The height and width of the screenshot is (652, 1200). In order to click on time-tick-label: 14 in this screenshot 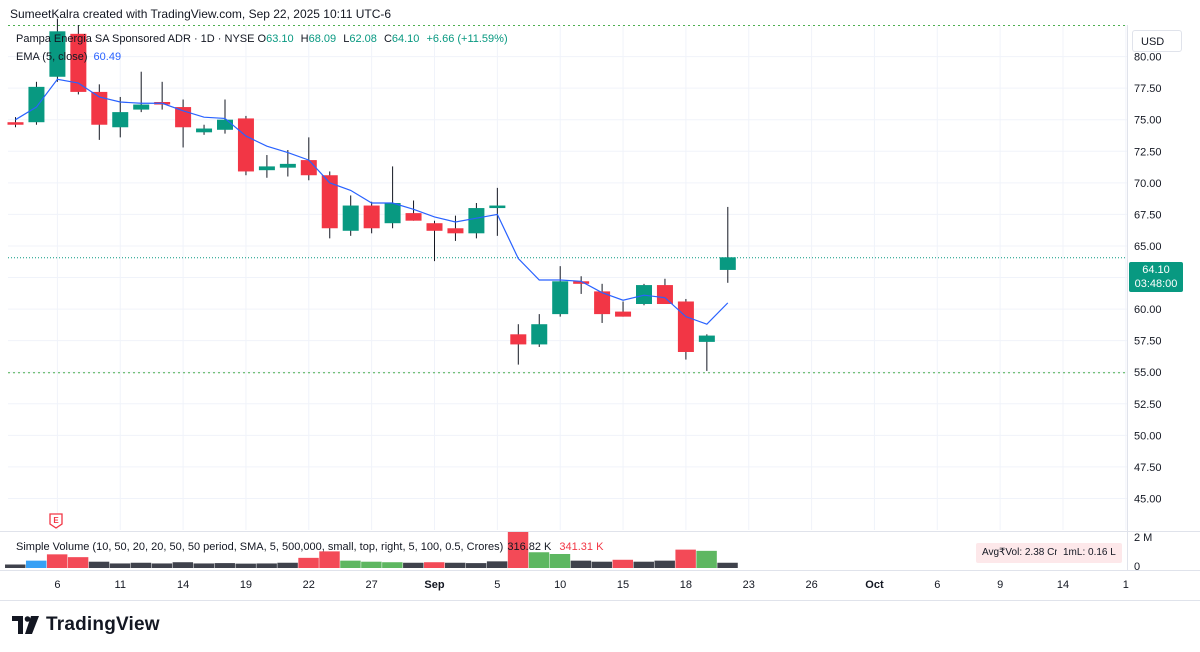, I will do `click(1063, 585)`.